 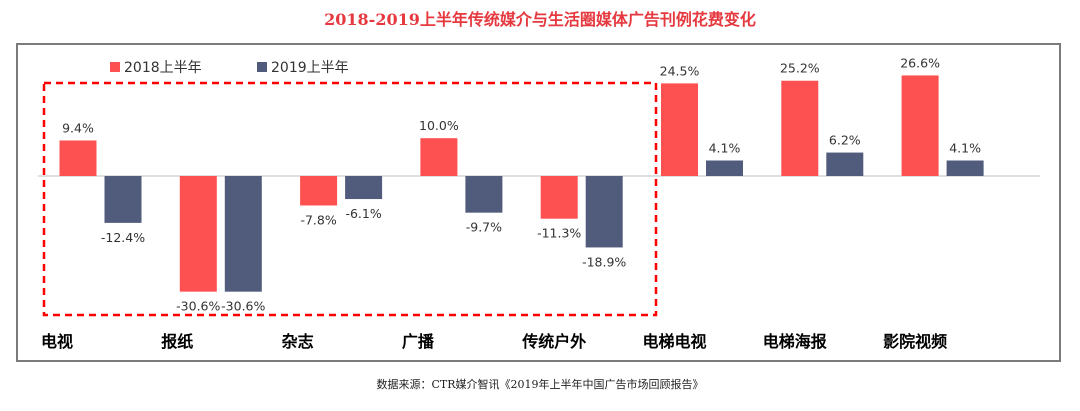 I want to click on data-label: -11.3%, so click(x=559, y=233).